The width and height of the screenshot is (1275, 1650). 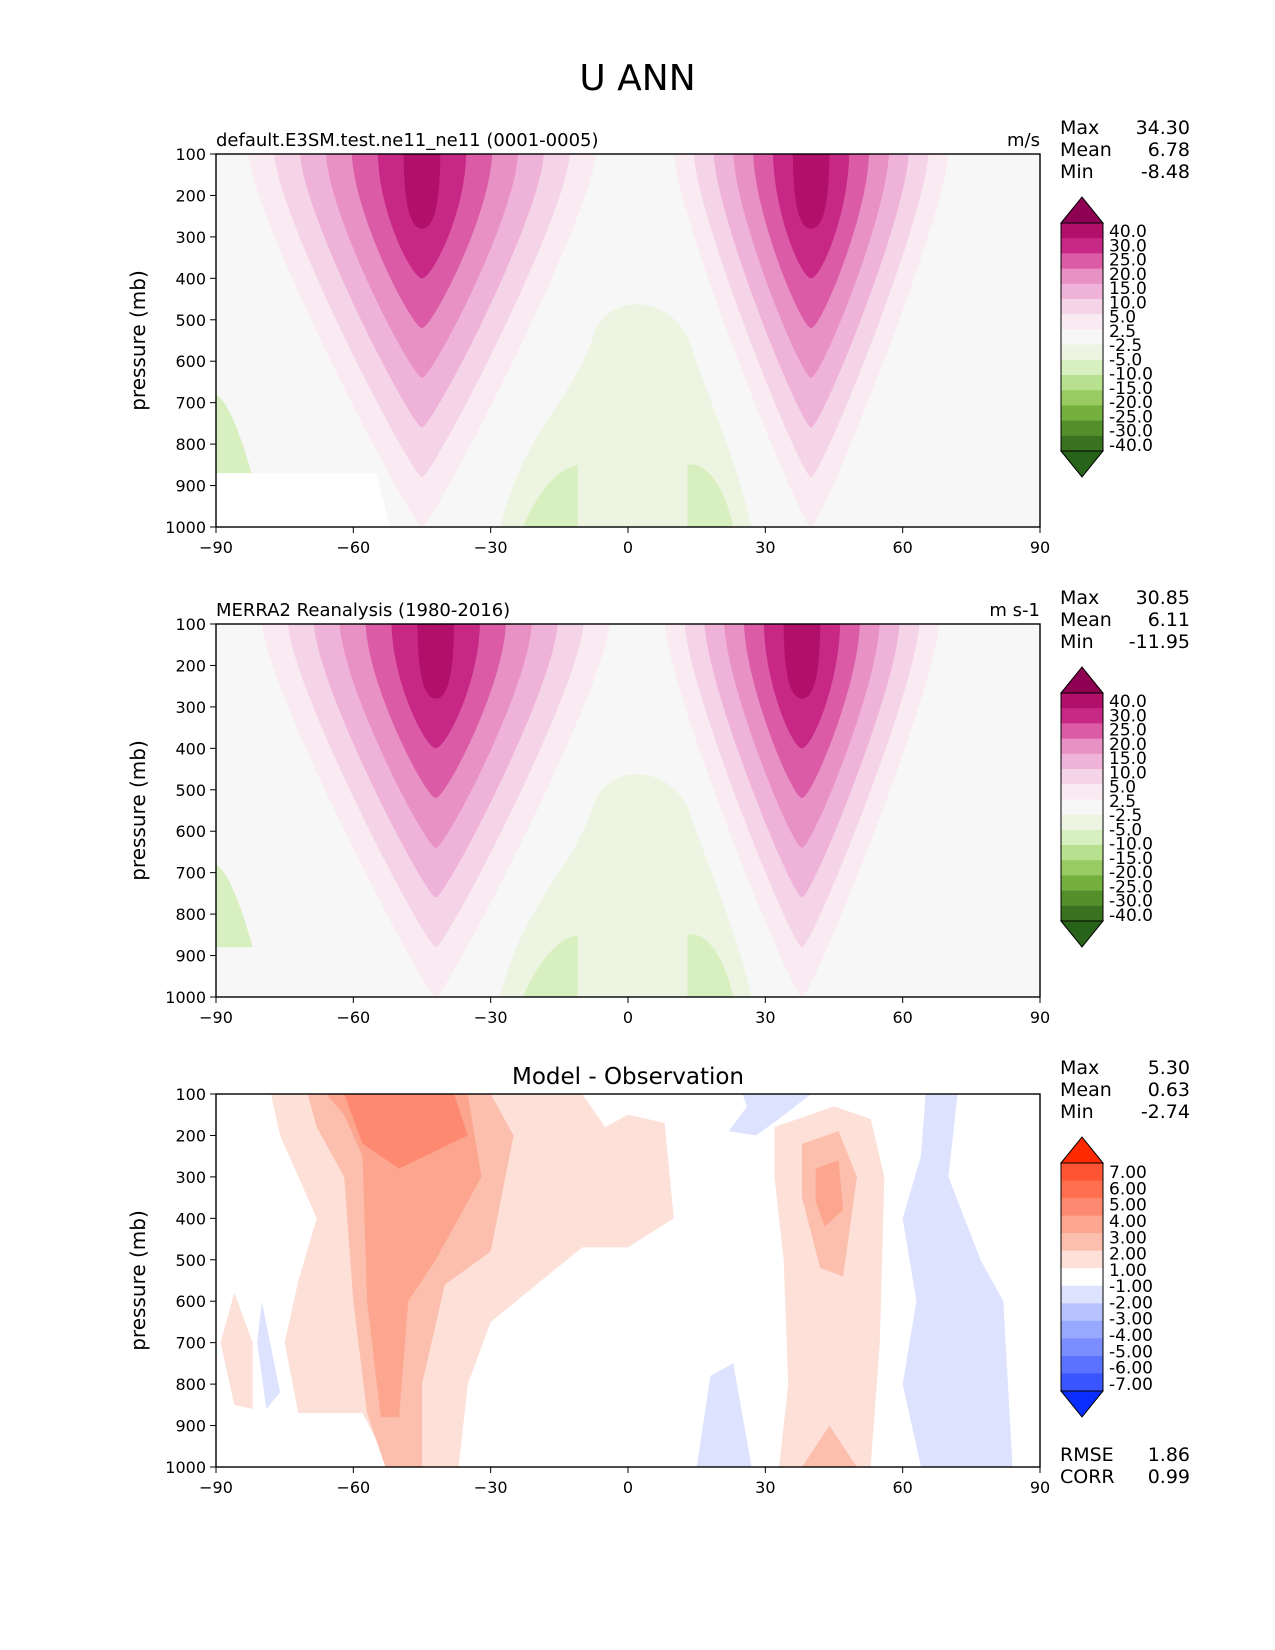 What do you see at coordinates (190, 914) in the screenshot?
I see `y-tick-label: 800` at bounding box center [190, 914].